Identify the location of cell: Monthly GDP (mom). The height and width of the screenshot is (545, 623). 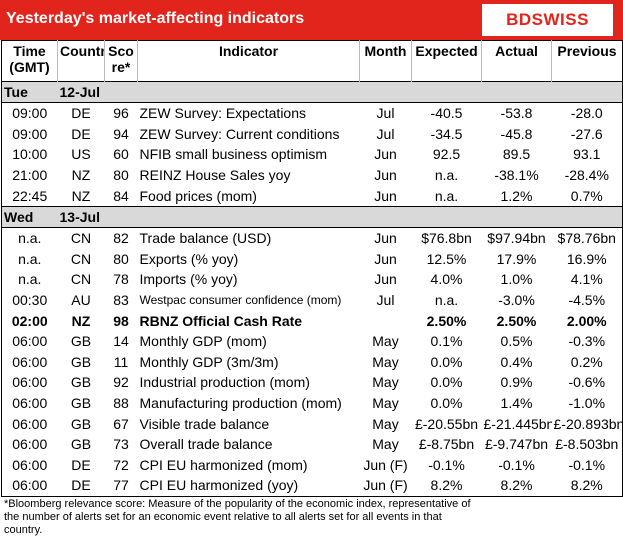
(203, 341).